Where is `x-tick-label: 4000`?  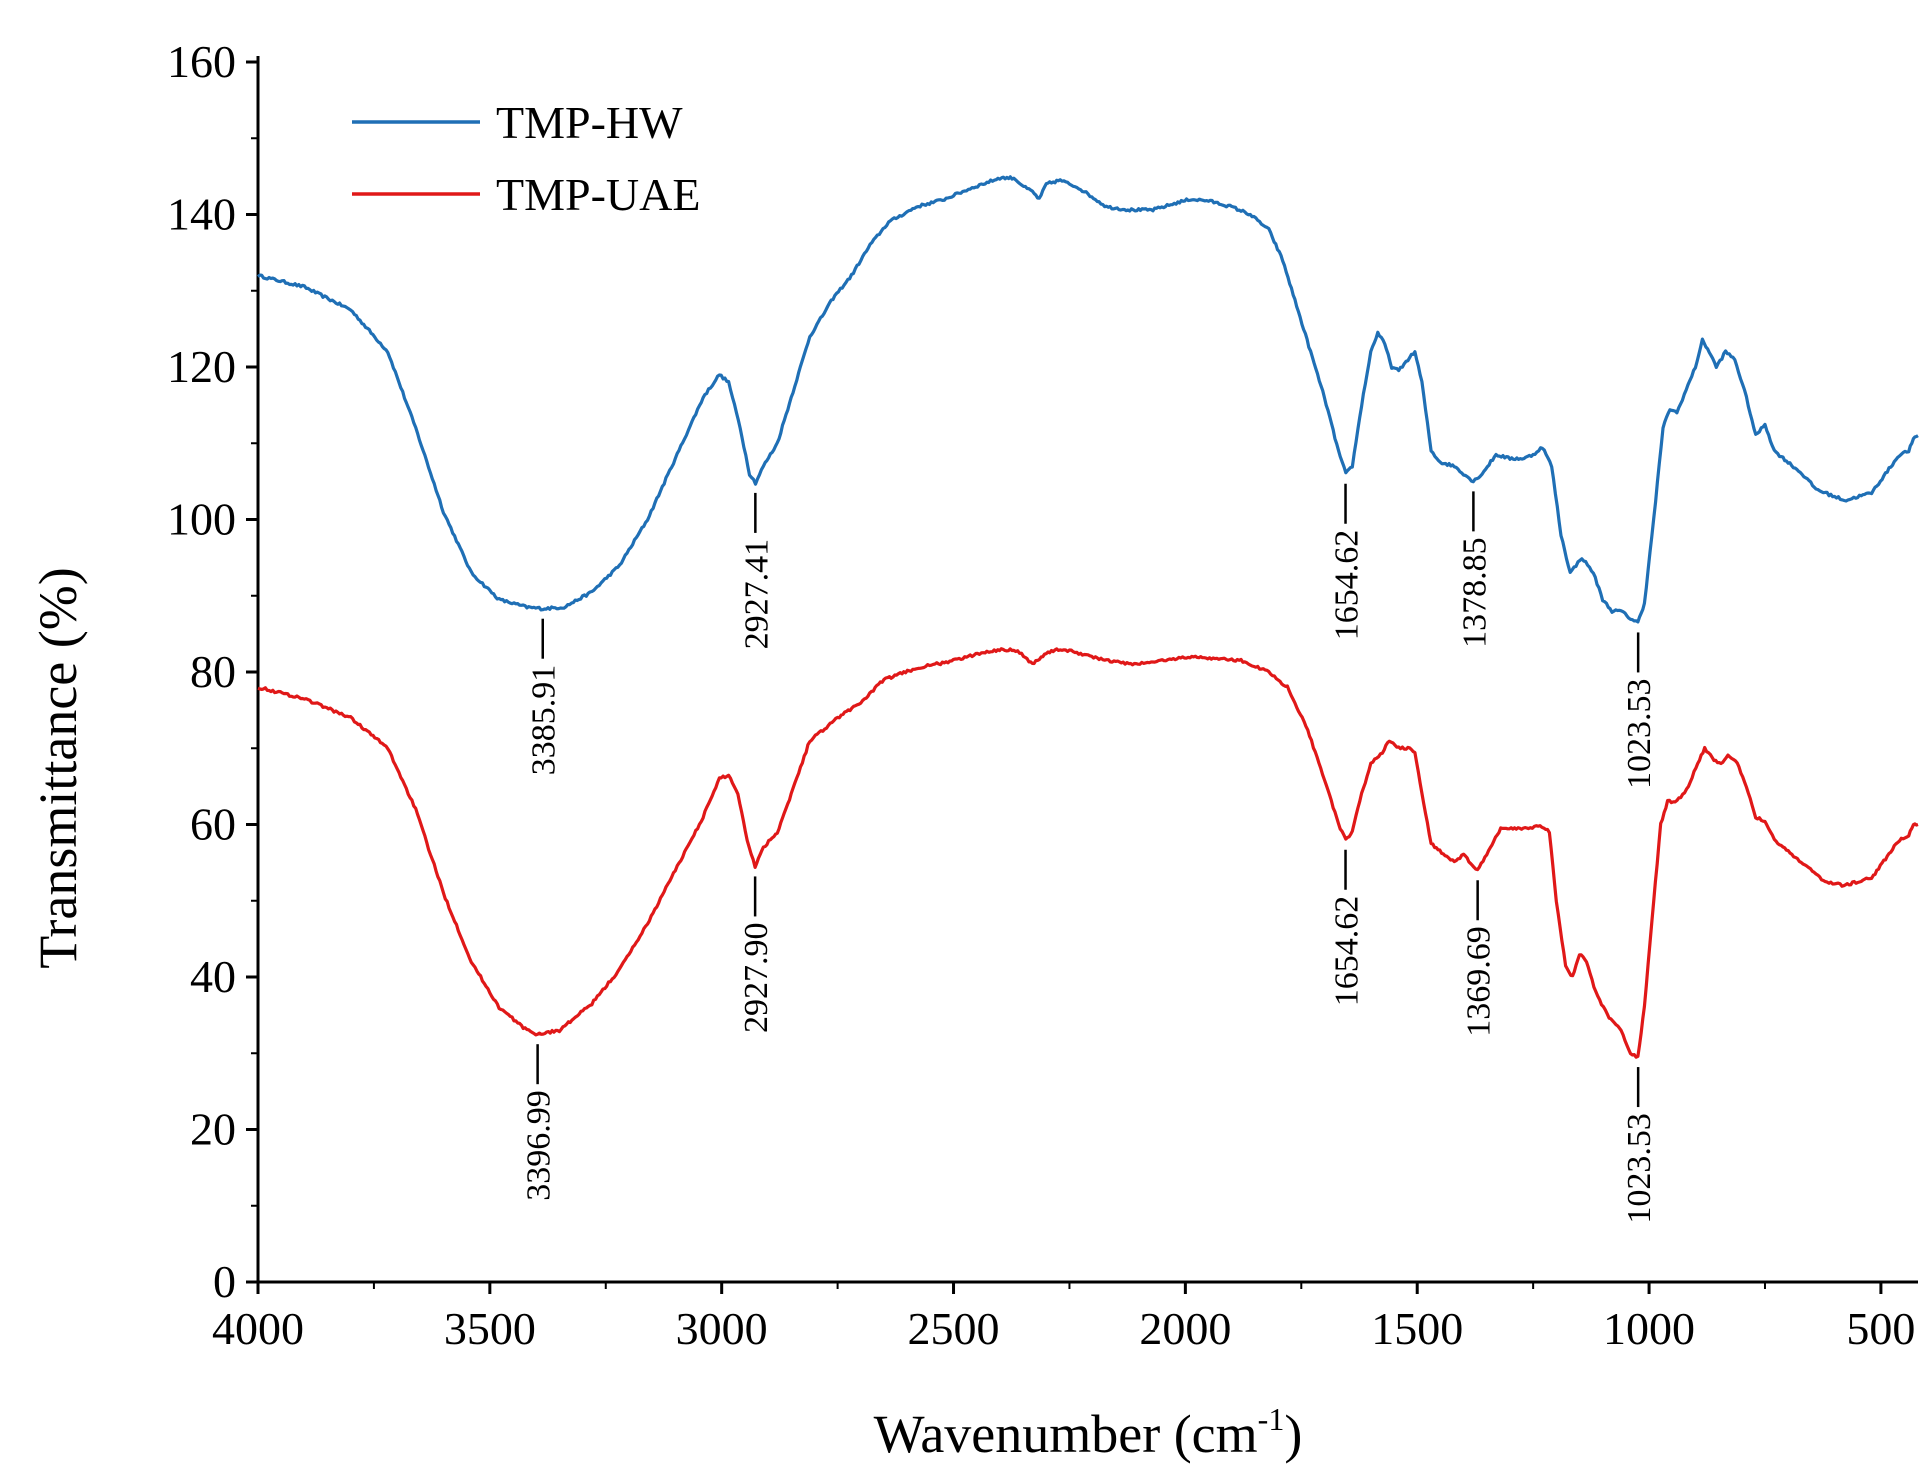
x-tick-label: 4000 is located at coordinates (258, 1328).